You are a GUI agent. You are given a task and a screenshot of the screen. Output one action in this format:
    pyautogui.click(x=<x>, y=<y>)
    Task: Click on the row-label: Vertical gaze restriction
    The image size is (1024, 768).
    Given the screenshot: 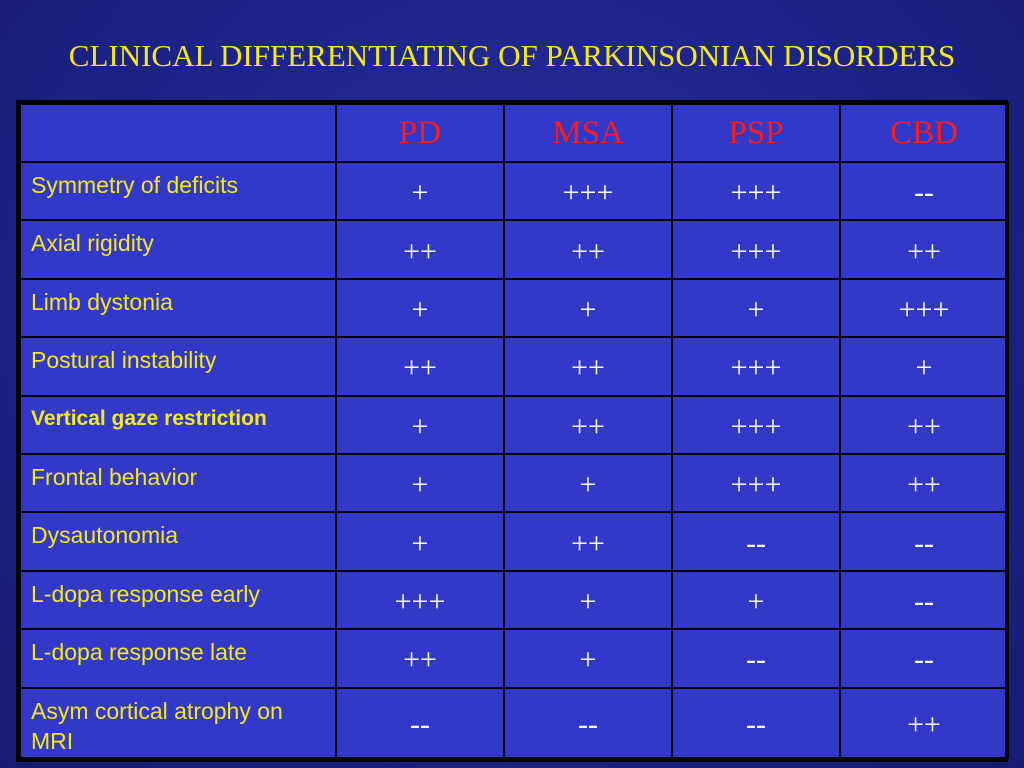 What is the action you would take?
    pyautogui.click(x=178, y=425)
    